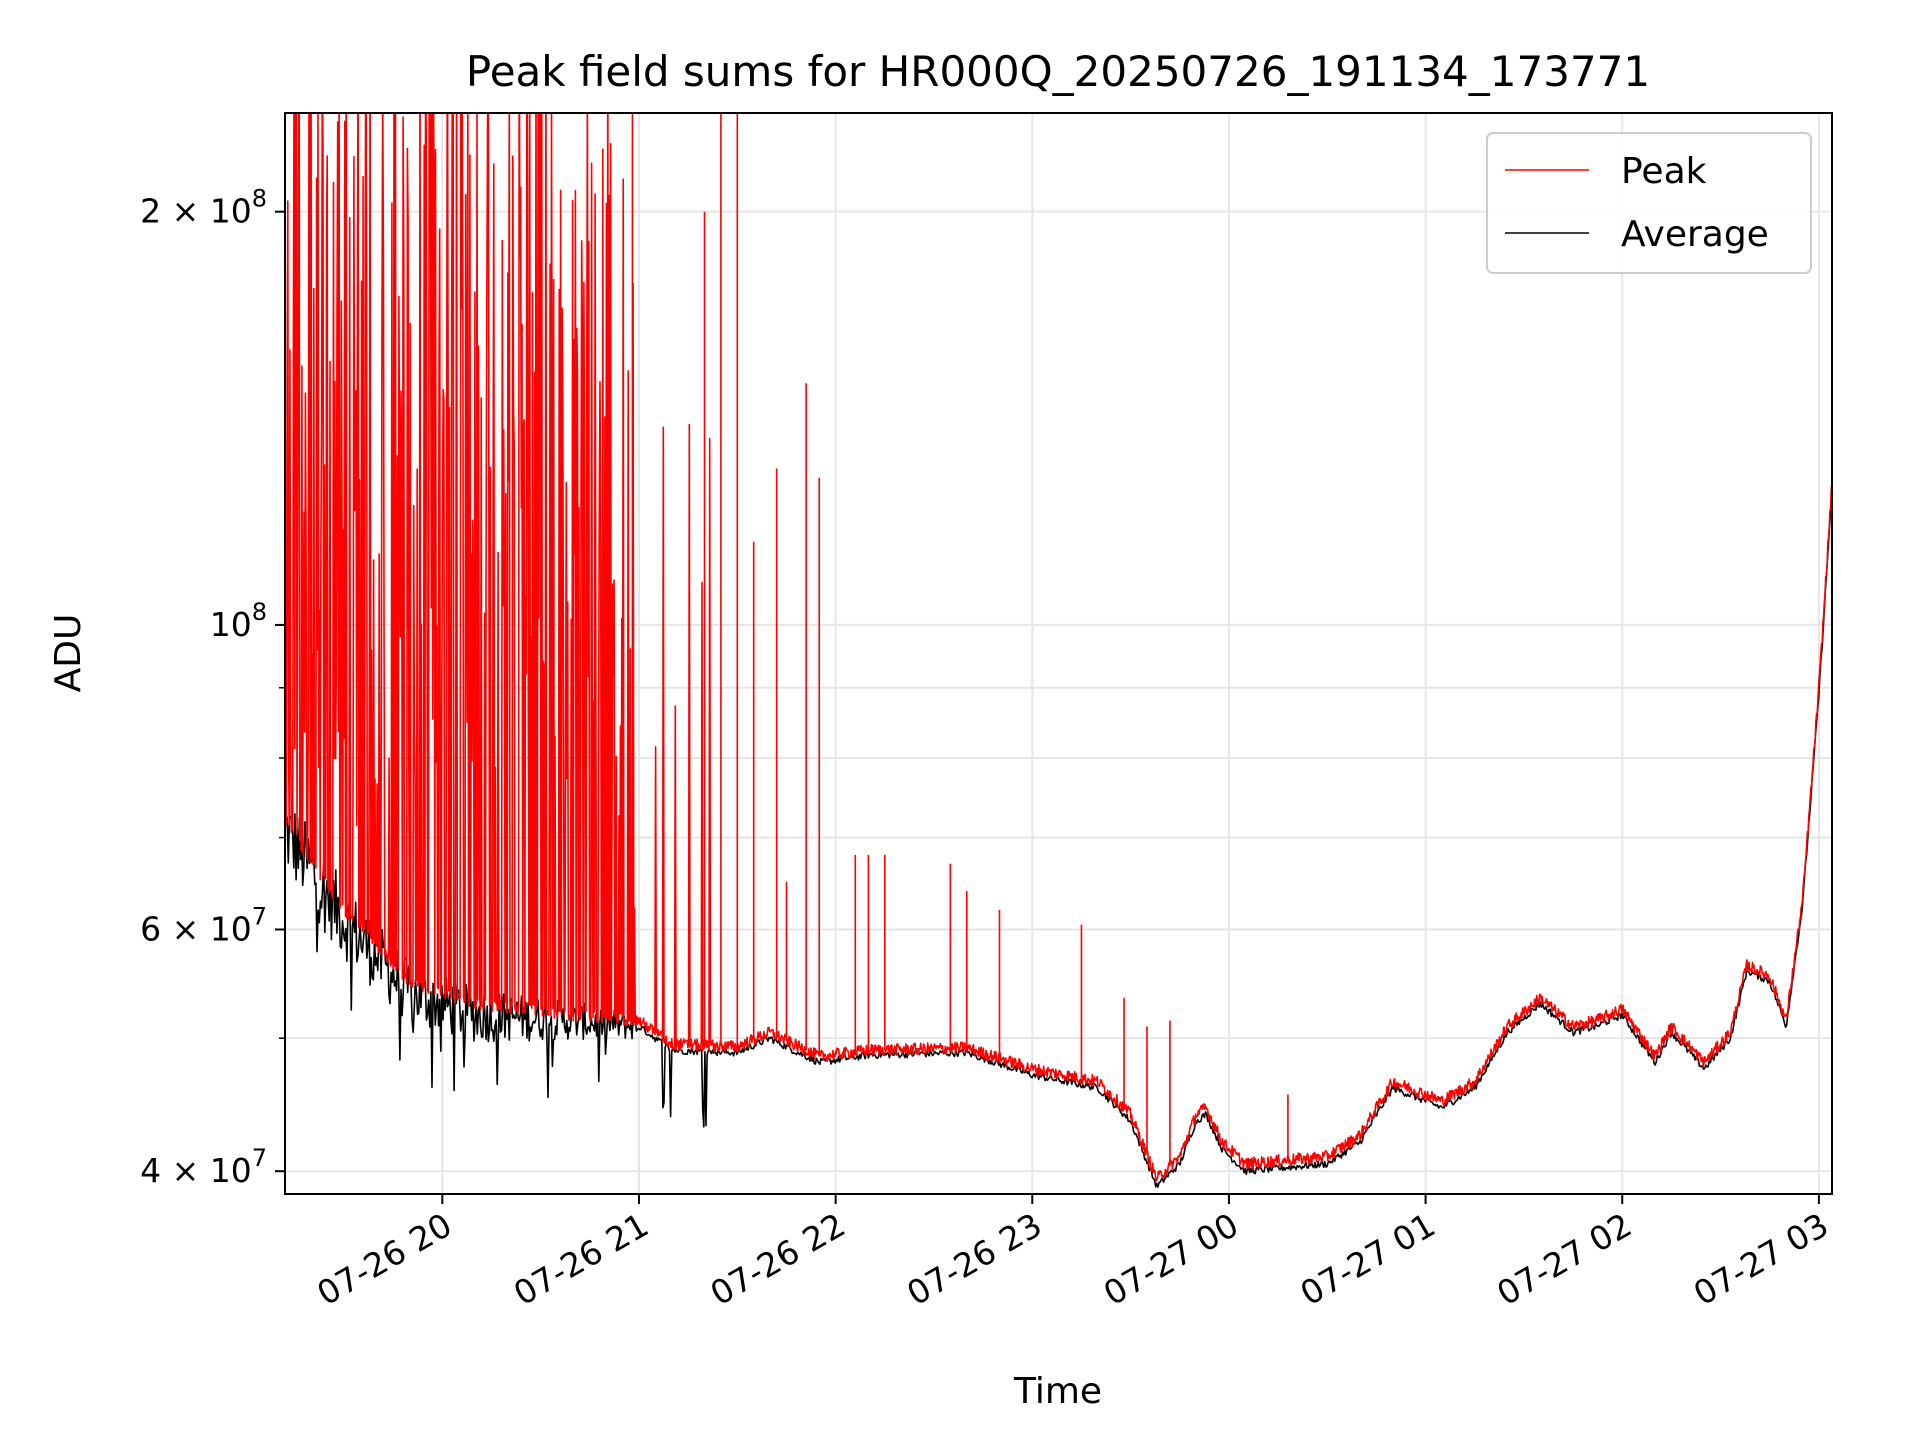 This screenshot has height=1440, width=1920. Describe the element at coordinates (203, 208) in the screenshot. I see `y-tick-label: 2 × 108` at that location.